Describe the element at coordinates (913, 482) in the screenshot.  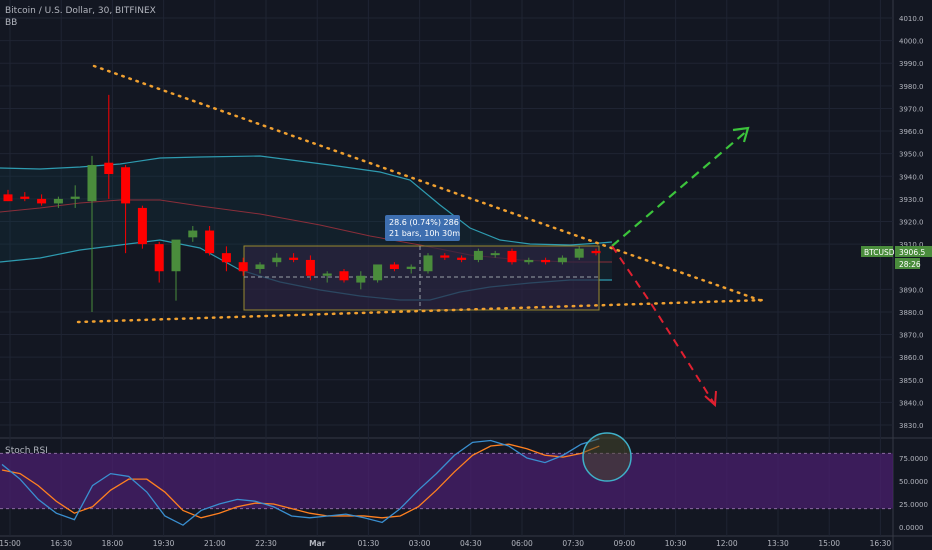
I see `rsi-tick: 50.0000` at that location.